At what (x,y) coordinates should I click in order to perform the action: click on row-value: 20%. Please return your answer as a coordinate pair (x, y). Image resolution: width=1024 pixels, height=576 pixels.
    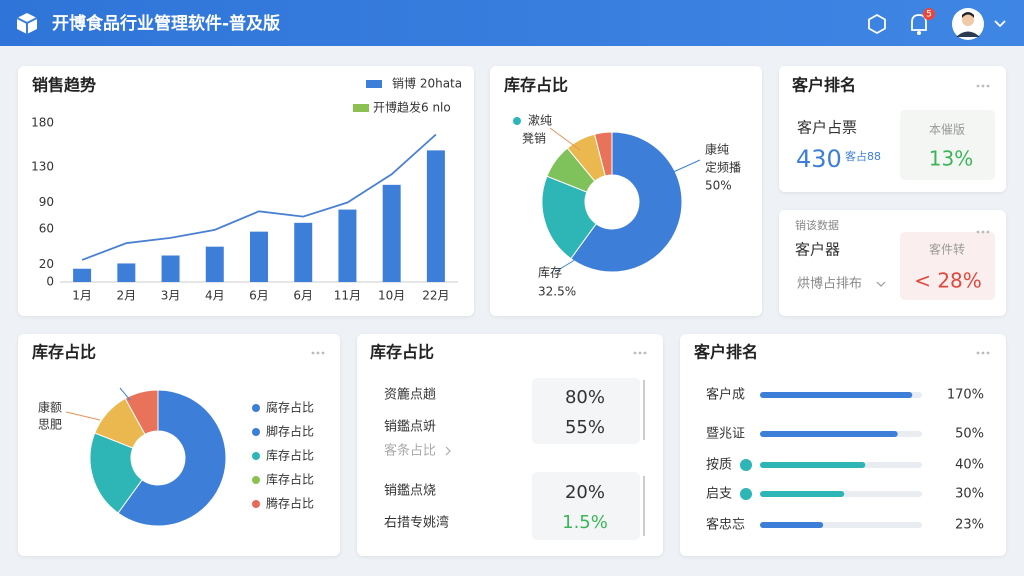
    Looking at the image, I should click on (585, 492).